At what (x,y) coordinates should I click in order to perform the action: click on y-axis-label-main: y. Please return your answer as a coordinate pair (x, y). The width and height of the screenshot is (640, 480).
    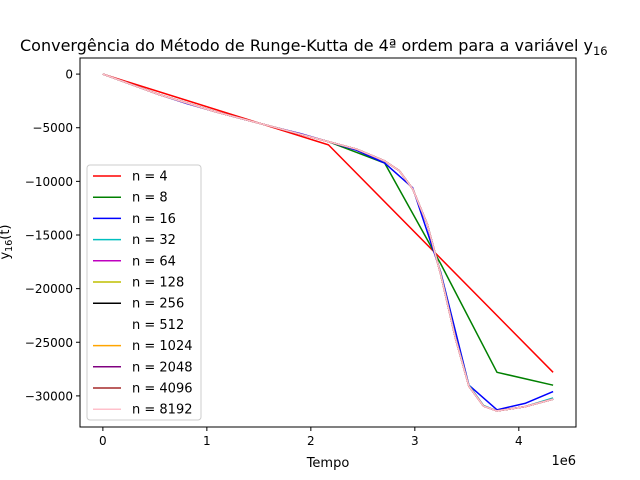
    Looking at the image, I should click on (6, 256).